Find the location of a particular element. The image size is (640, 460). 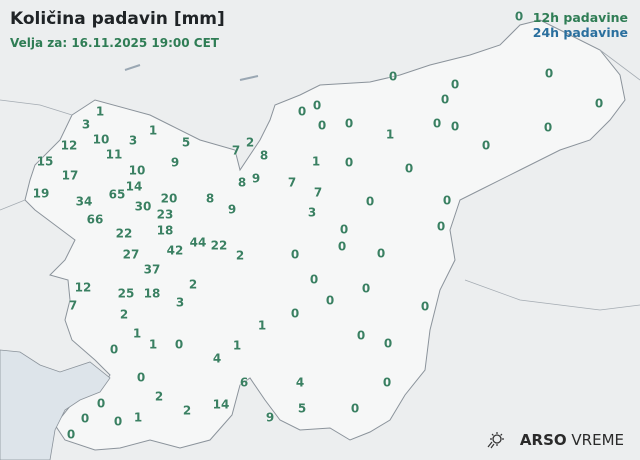

station-value: 44 is located at coordinates (198, 242).